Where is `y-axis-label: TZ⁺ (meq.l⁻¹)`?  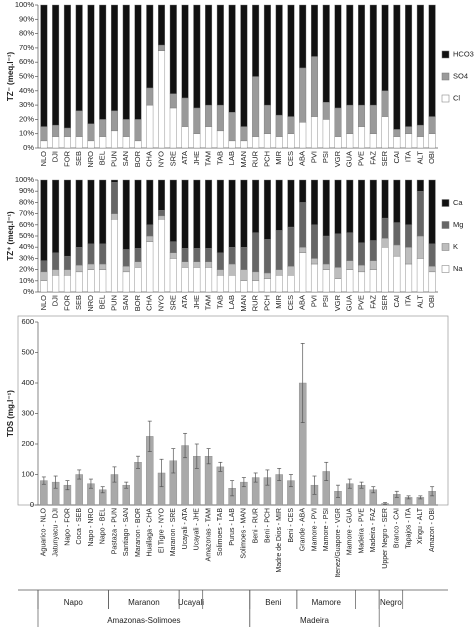
y-axis-label: TZ⁺ (meq.l⁻¹) is located at coordinates (10, 236).